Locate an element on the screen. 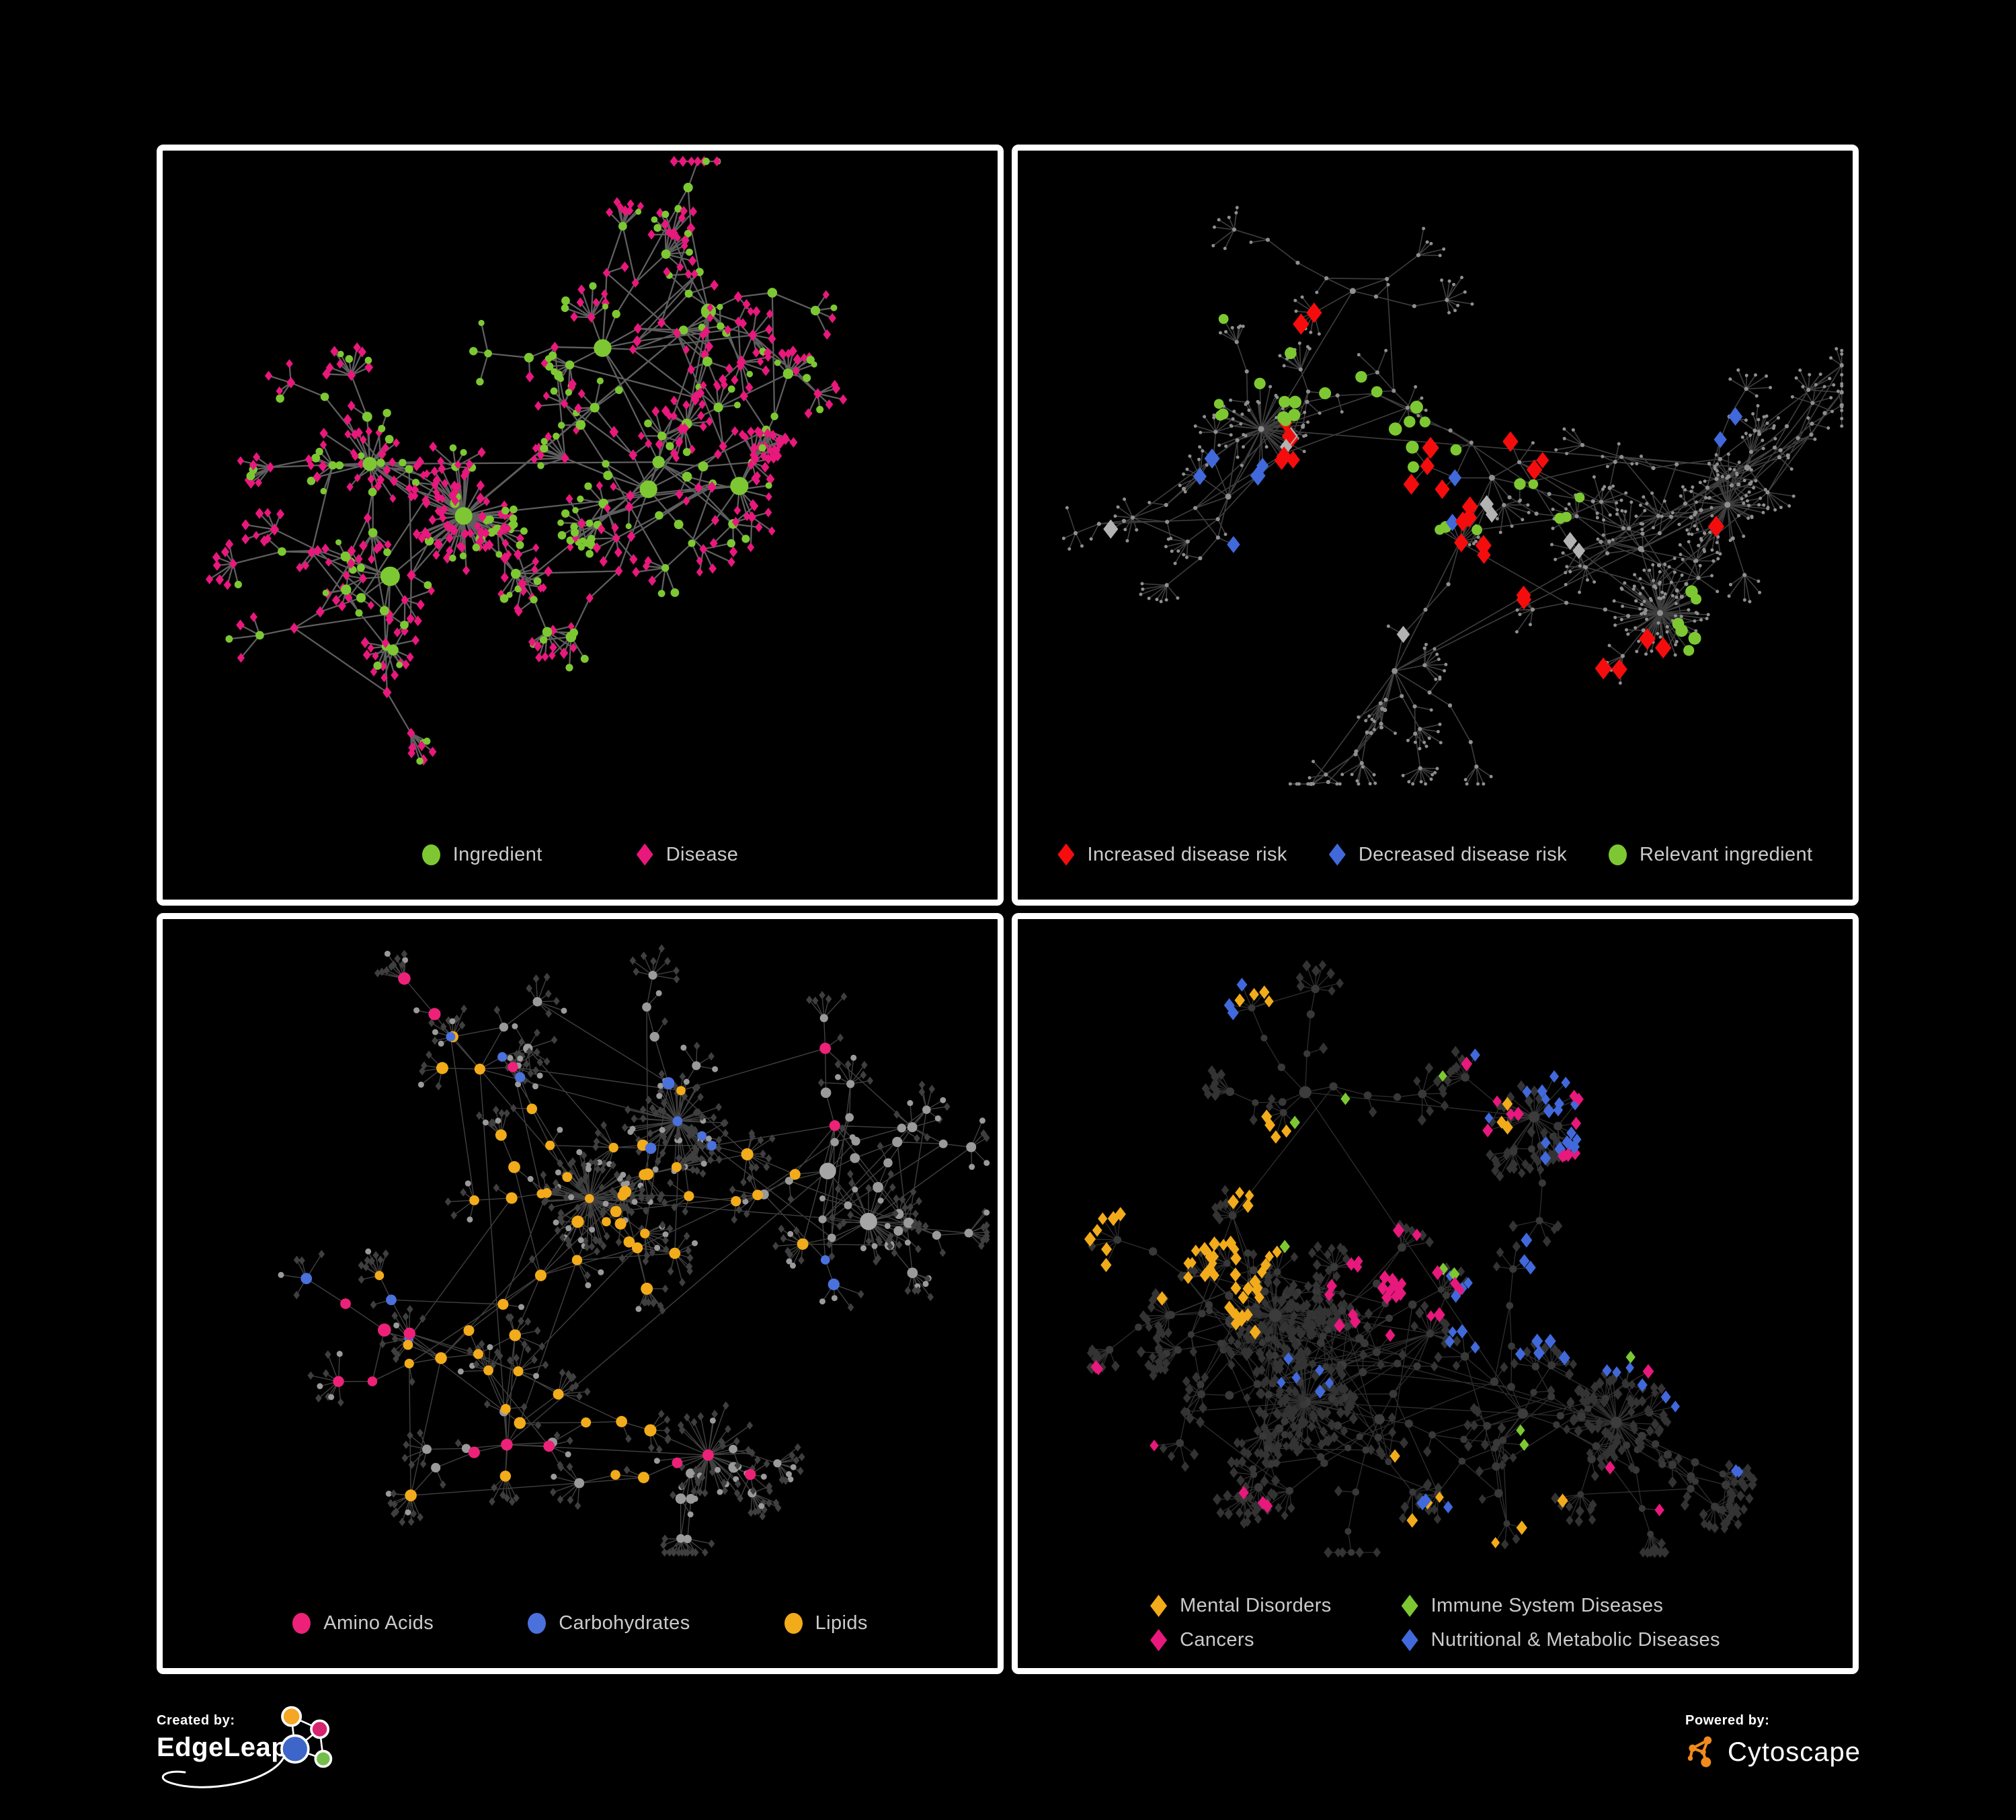 This screenshot has width=2016, height=1820. legend-label: Decreased disease risk is located at coordinates (1463, 854).